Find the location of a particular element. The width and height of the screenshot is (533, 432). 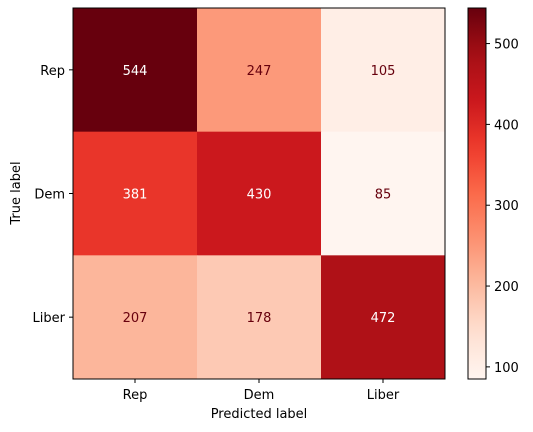

cell-value-label: 472 is located at coordinates (383, 318).